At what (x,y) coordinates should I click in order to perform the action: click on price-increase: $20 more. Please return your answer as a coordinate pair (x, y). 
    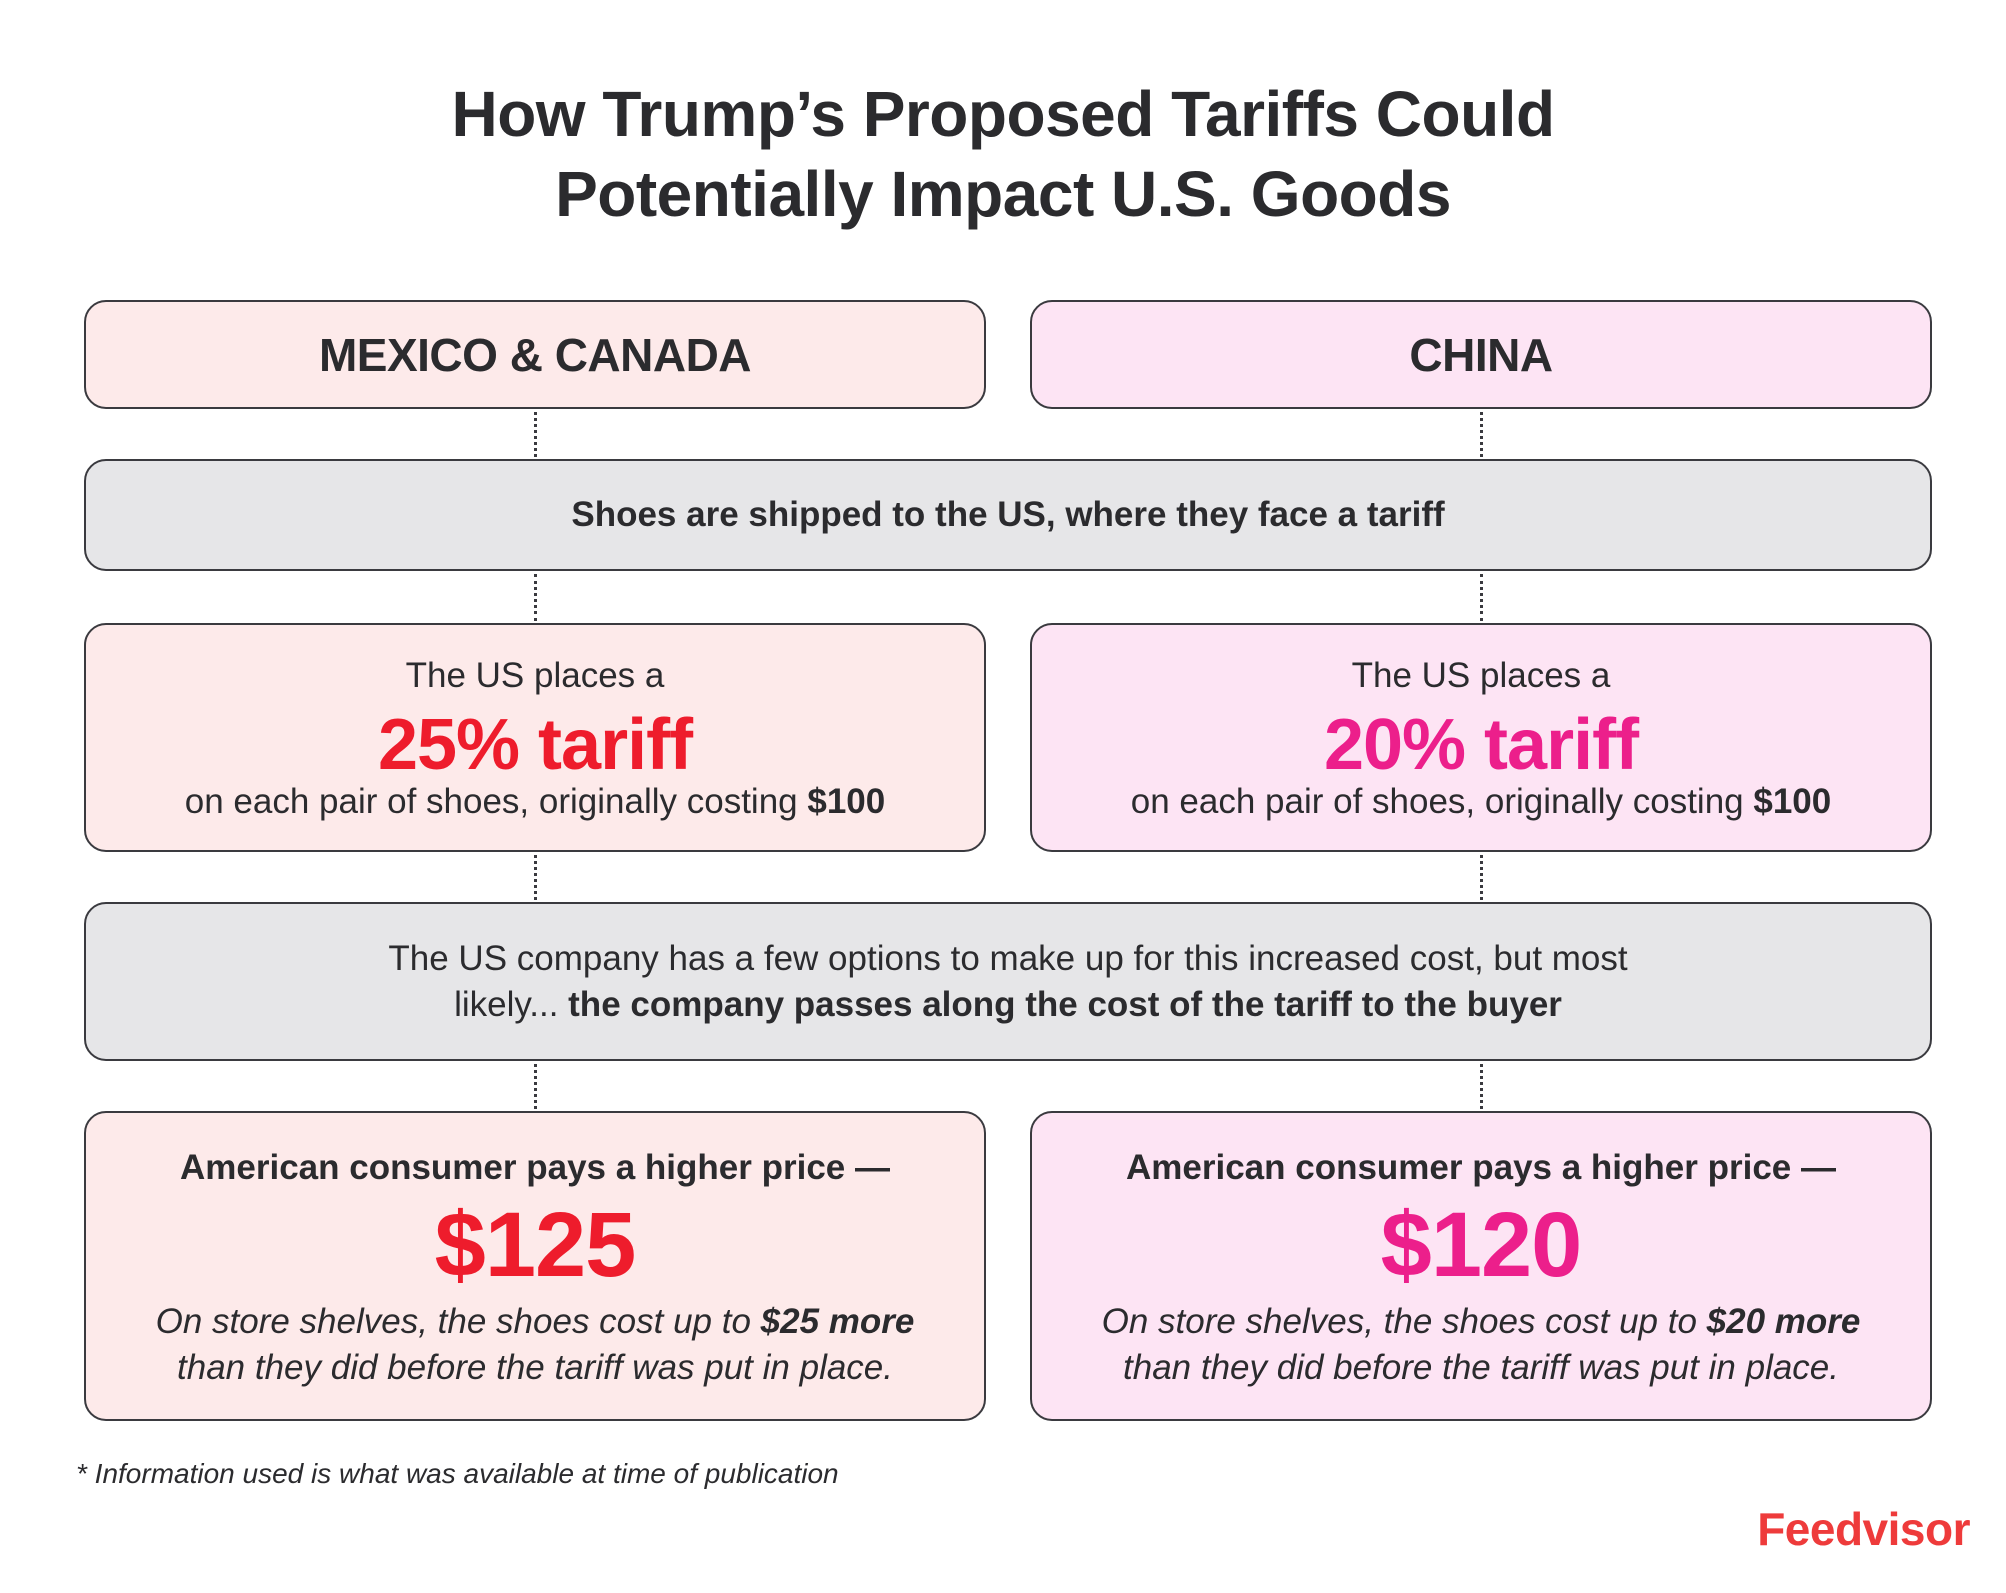
    Looking at the image, I should click on (1783, 1321).